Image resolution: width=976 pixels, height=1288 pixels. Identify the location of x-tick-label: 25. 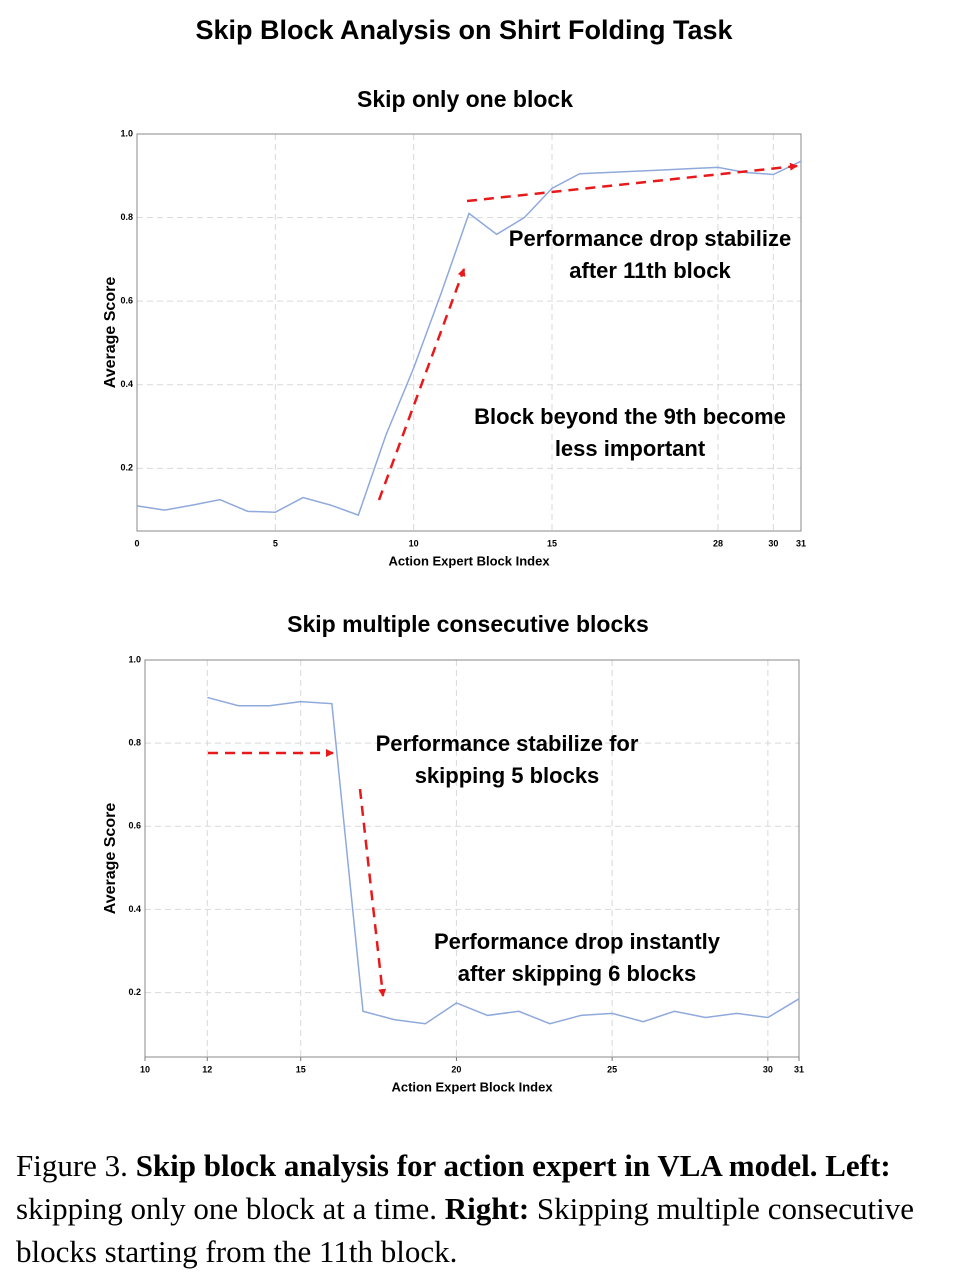
(612, 1069).